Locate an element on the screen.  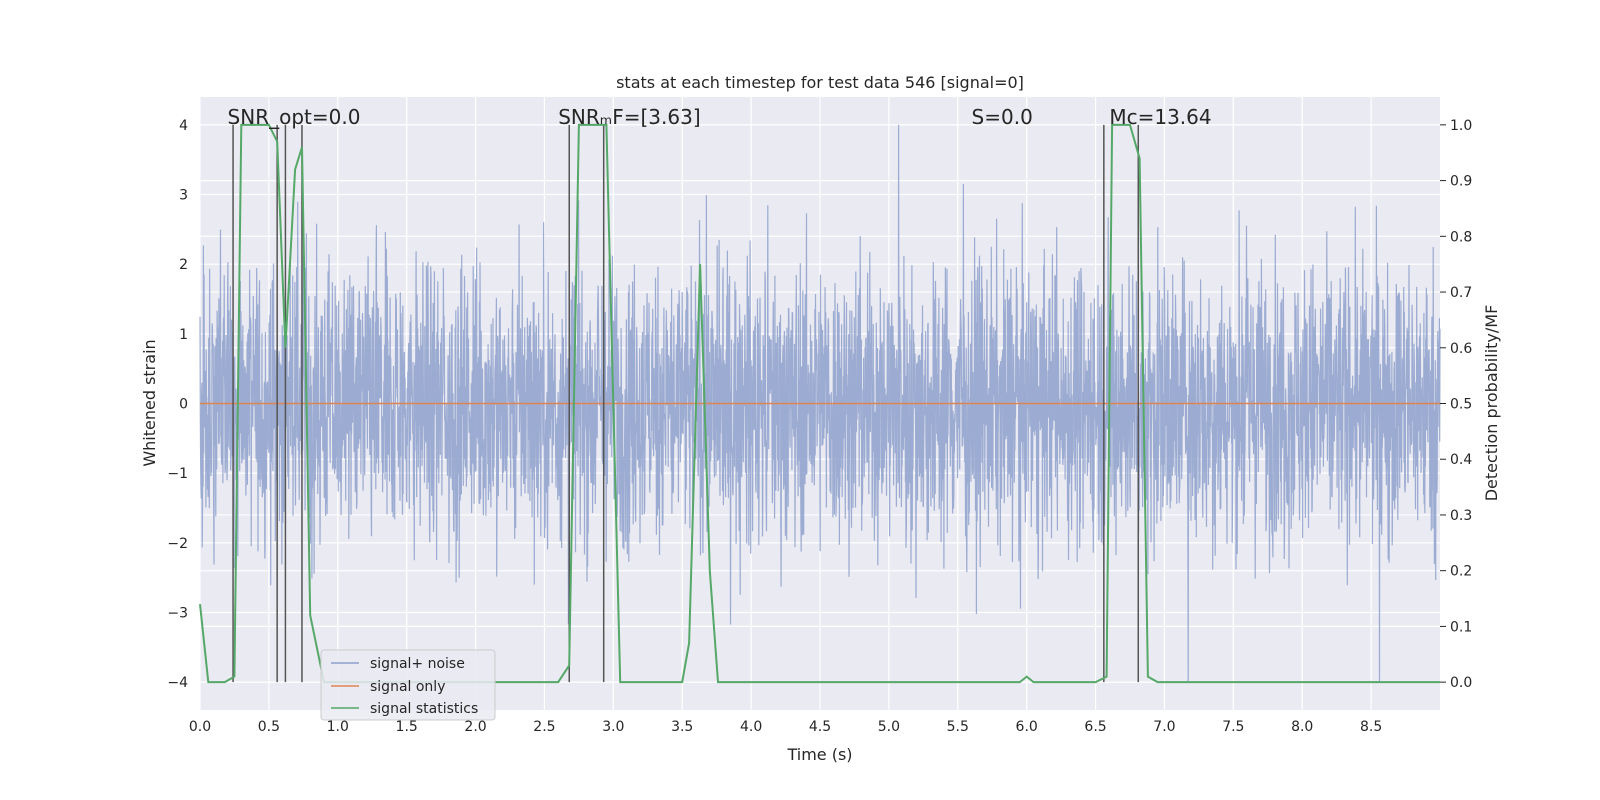
y-right-tick-label-4: 0.6 is located at coordinates (1461, 349).